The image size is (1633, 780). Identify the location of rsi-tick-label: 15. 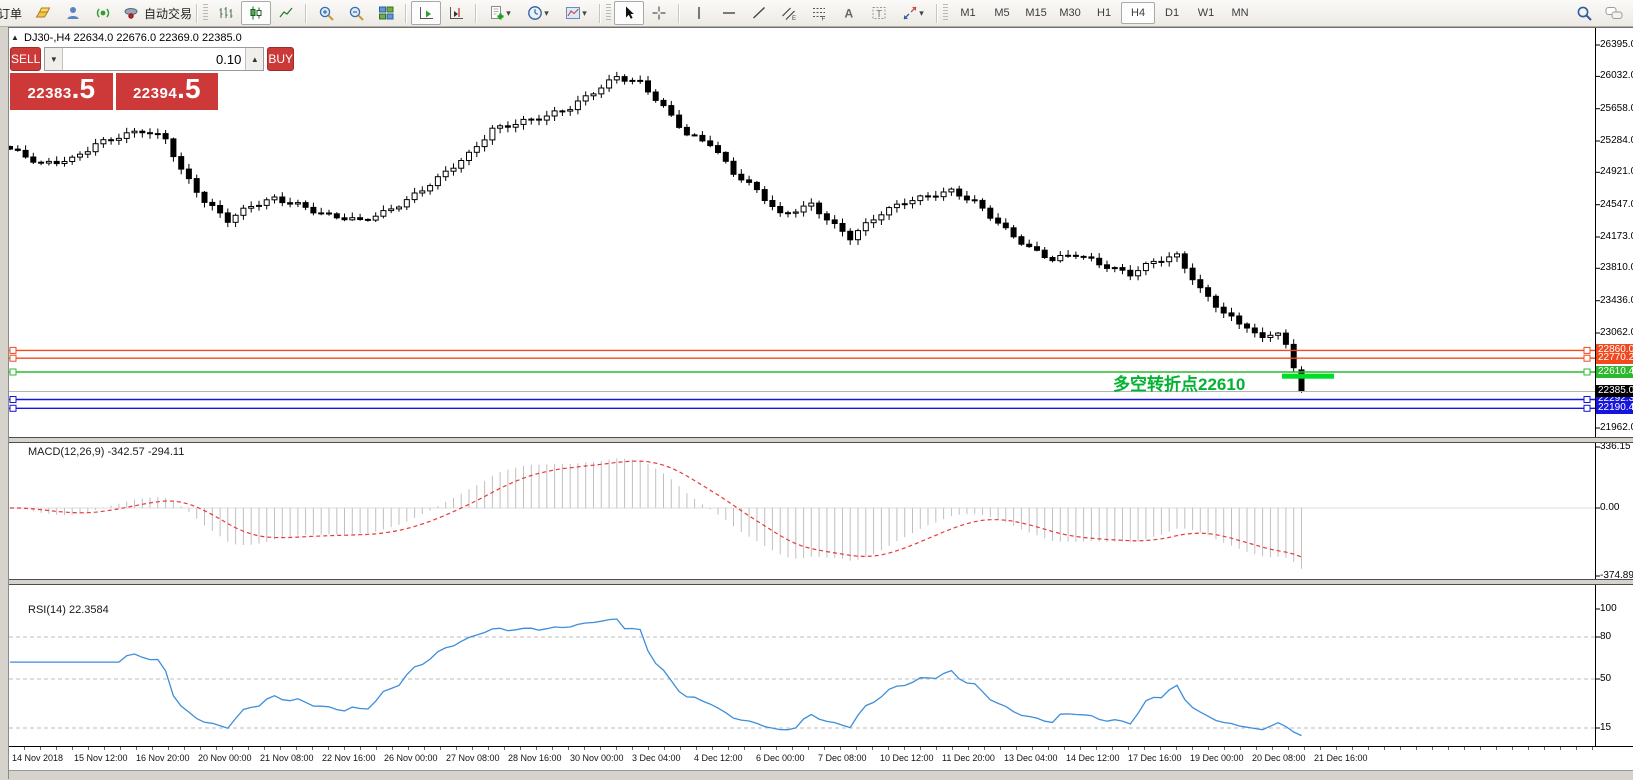
(1606, 727).